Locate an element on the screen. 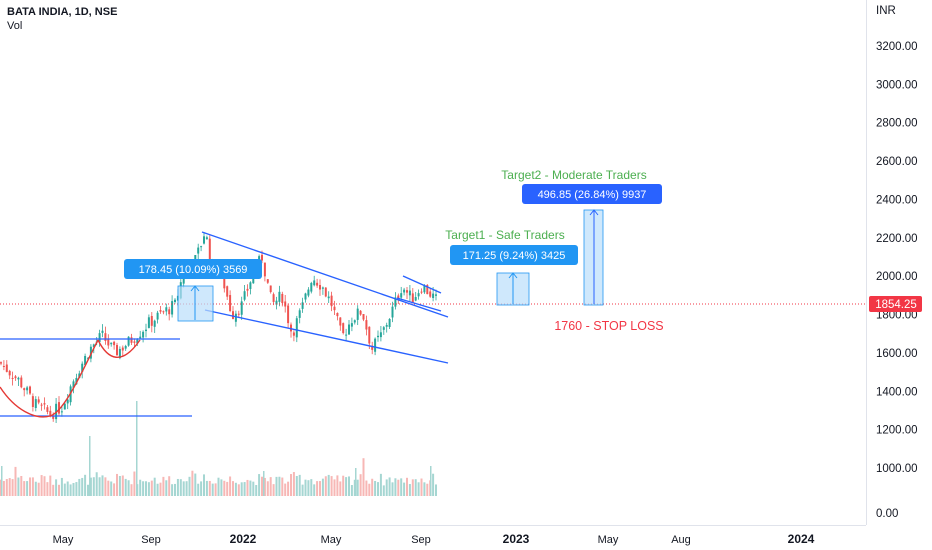 The image size is (932, 550). time-axis-label: Aug is located at coordinates (681, 540).